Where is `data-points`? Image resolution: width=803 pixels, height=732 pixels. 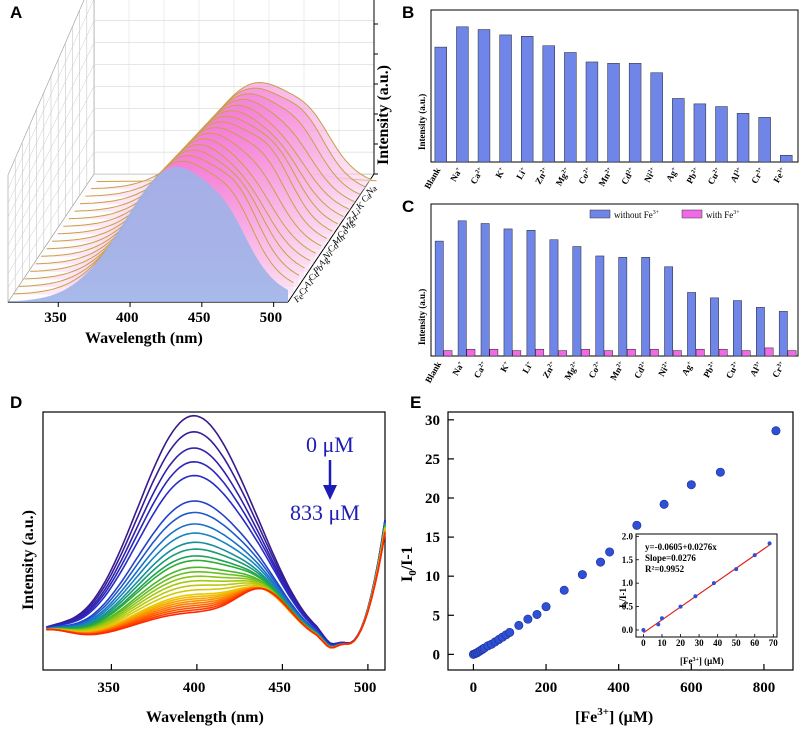 data-points is located at coordinates (624, 542).